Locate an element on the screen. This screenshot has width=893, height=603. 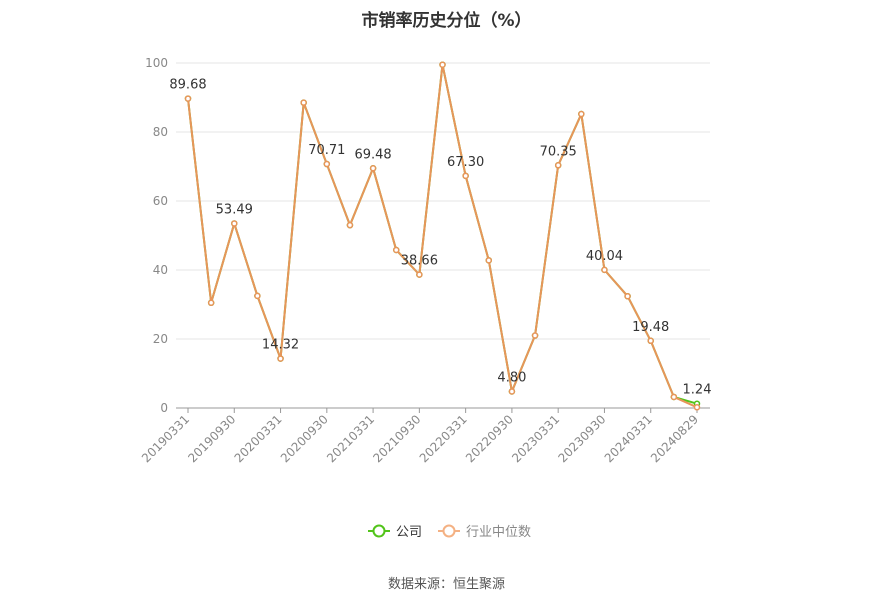
x-tick-label: 20240331 is located at coordinates (628, 438).